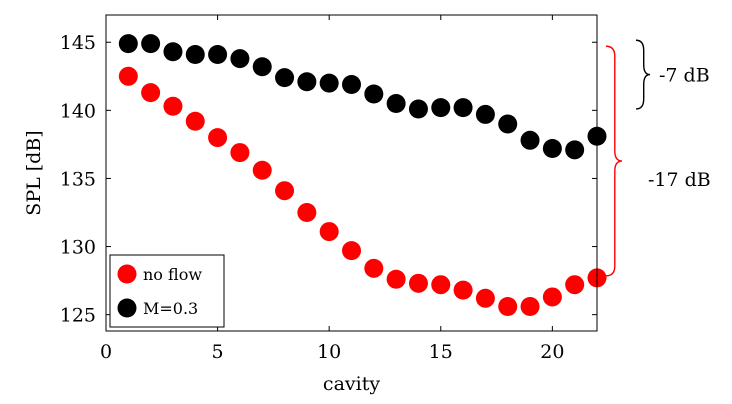 The width and height of the screenshot is (732, 404). What do you see at coordinates (172, 274) in the screenshot?
I see `legend-label: no flow` at bounding box center [172, 274].